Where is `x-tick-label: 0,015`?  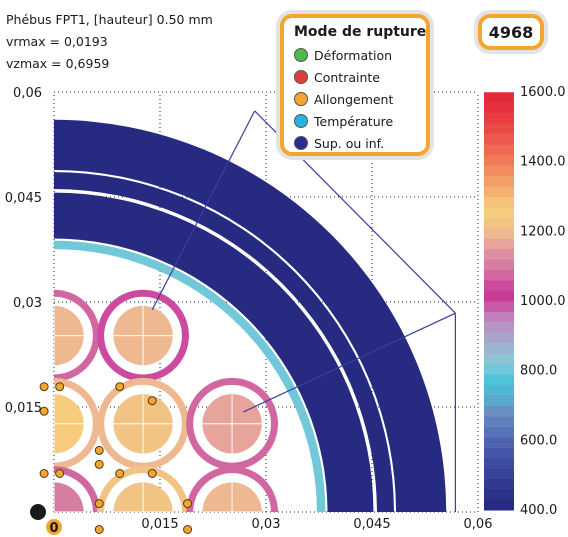 x-tick-label: 0,015 is located at coordinates (159, 524).